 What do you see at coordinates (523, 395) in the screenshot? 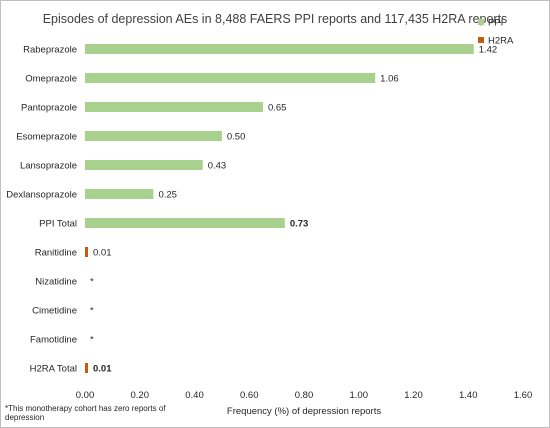
I see `x-tick-label: 1.60` at bounding box center [523, 395].